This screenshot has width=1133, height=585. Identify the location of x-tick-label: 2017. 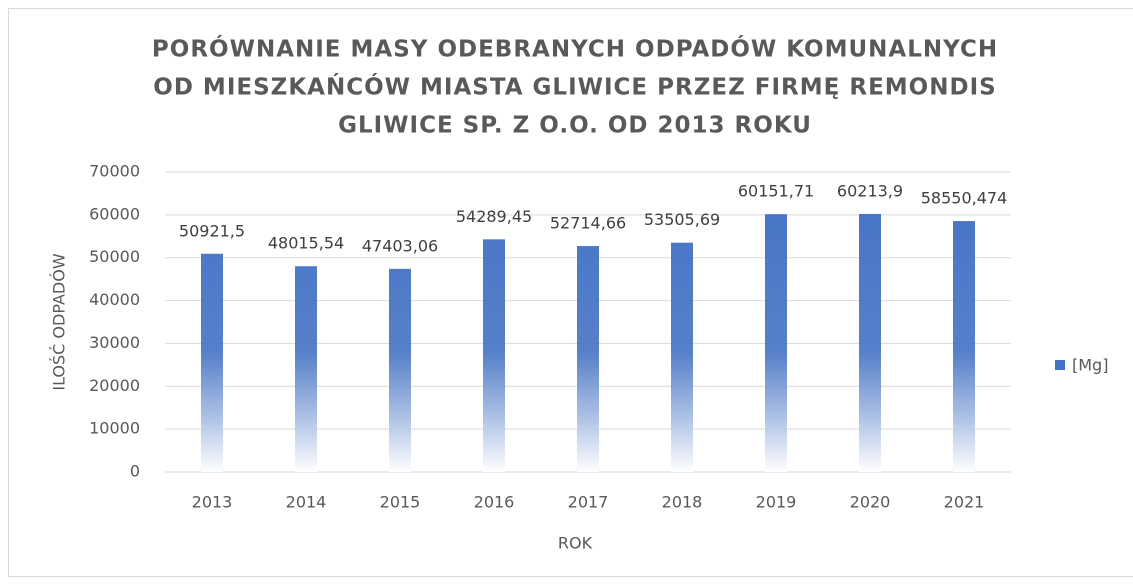
(588, 502).